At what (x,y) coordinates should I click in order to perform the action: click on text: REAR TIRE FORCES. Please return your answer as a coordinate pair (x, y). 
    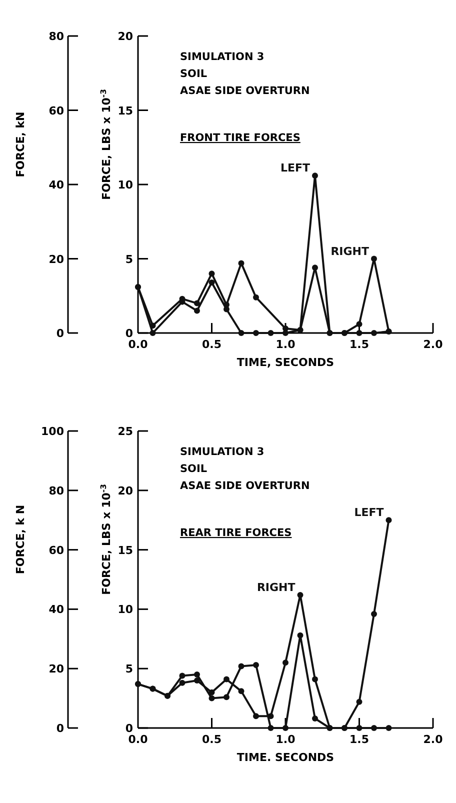
    Looking at the image, I should click on (236, 533).